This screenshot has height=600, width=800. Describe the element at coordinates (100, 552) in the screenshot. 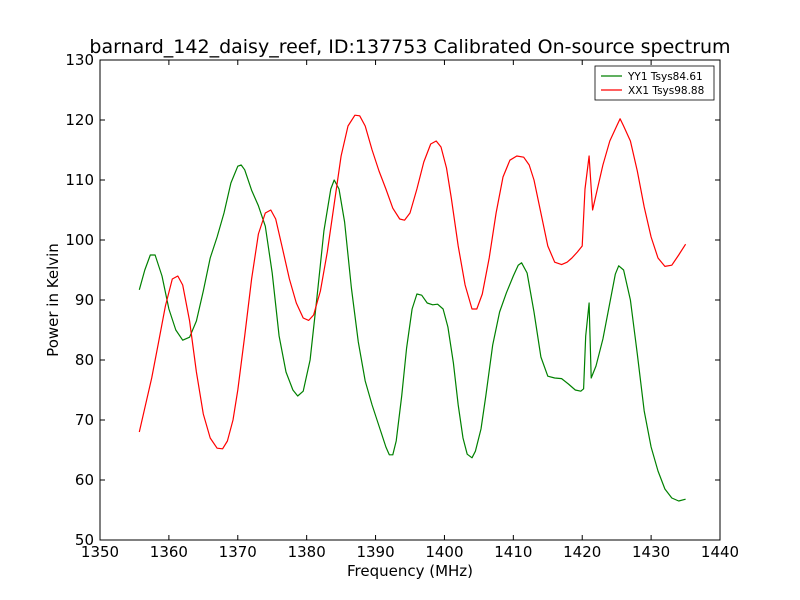

I see `x-tick-label: 1350` at that location.